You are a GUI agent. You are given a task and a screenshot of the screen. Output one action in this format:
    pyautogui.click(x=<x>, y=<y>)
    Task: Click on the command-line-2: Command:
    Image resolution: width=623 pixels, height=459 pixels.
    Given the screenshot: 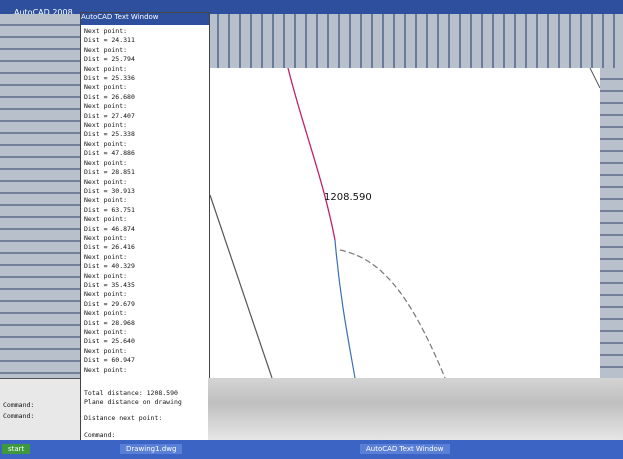 What is the action you would take?
    pyautogui.click(x=19, y=416)
    